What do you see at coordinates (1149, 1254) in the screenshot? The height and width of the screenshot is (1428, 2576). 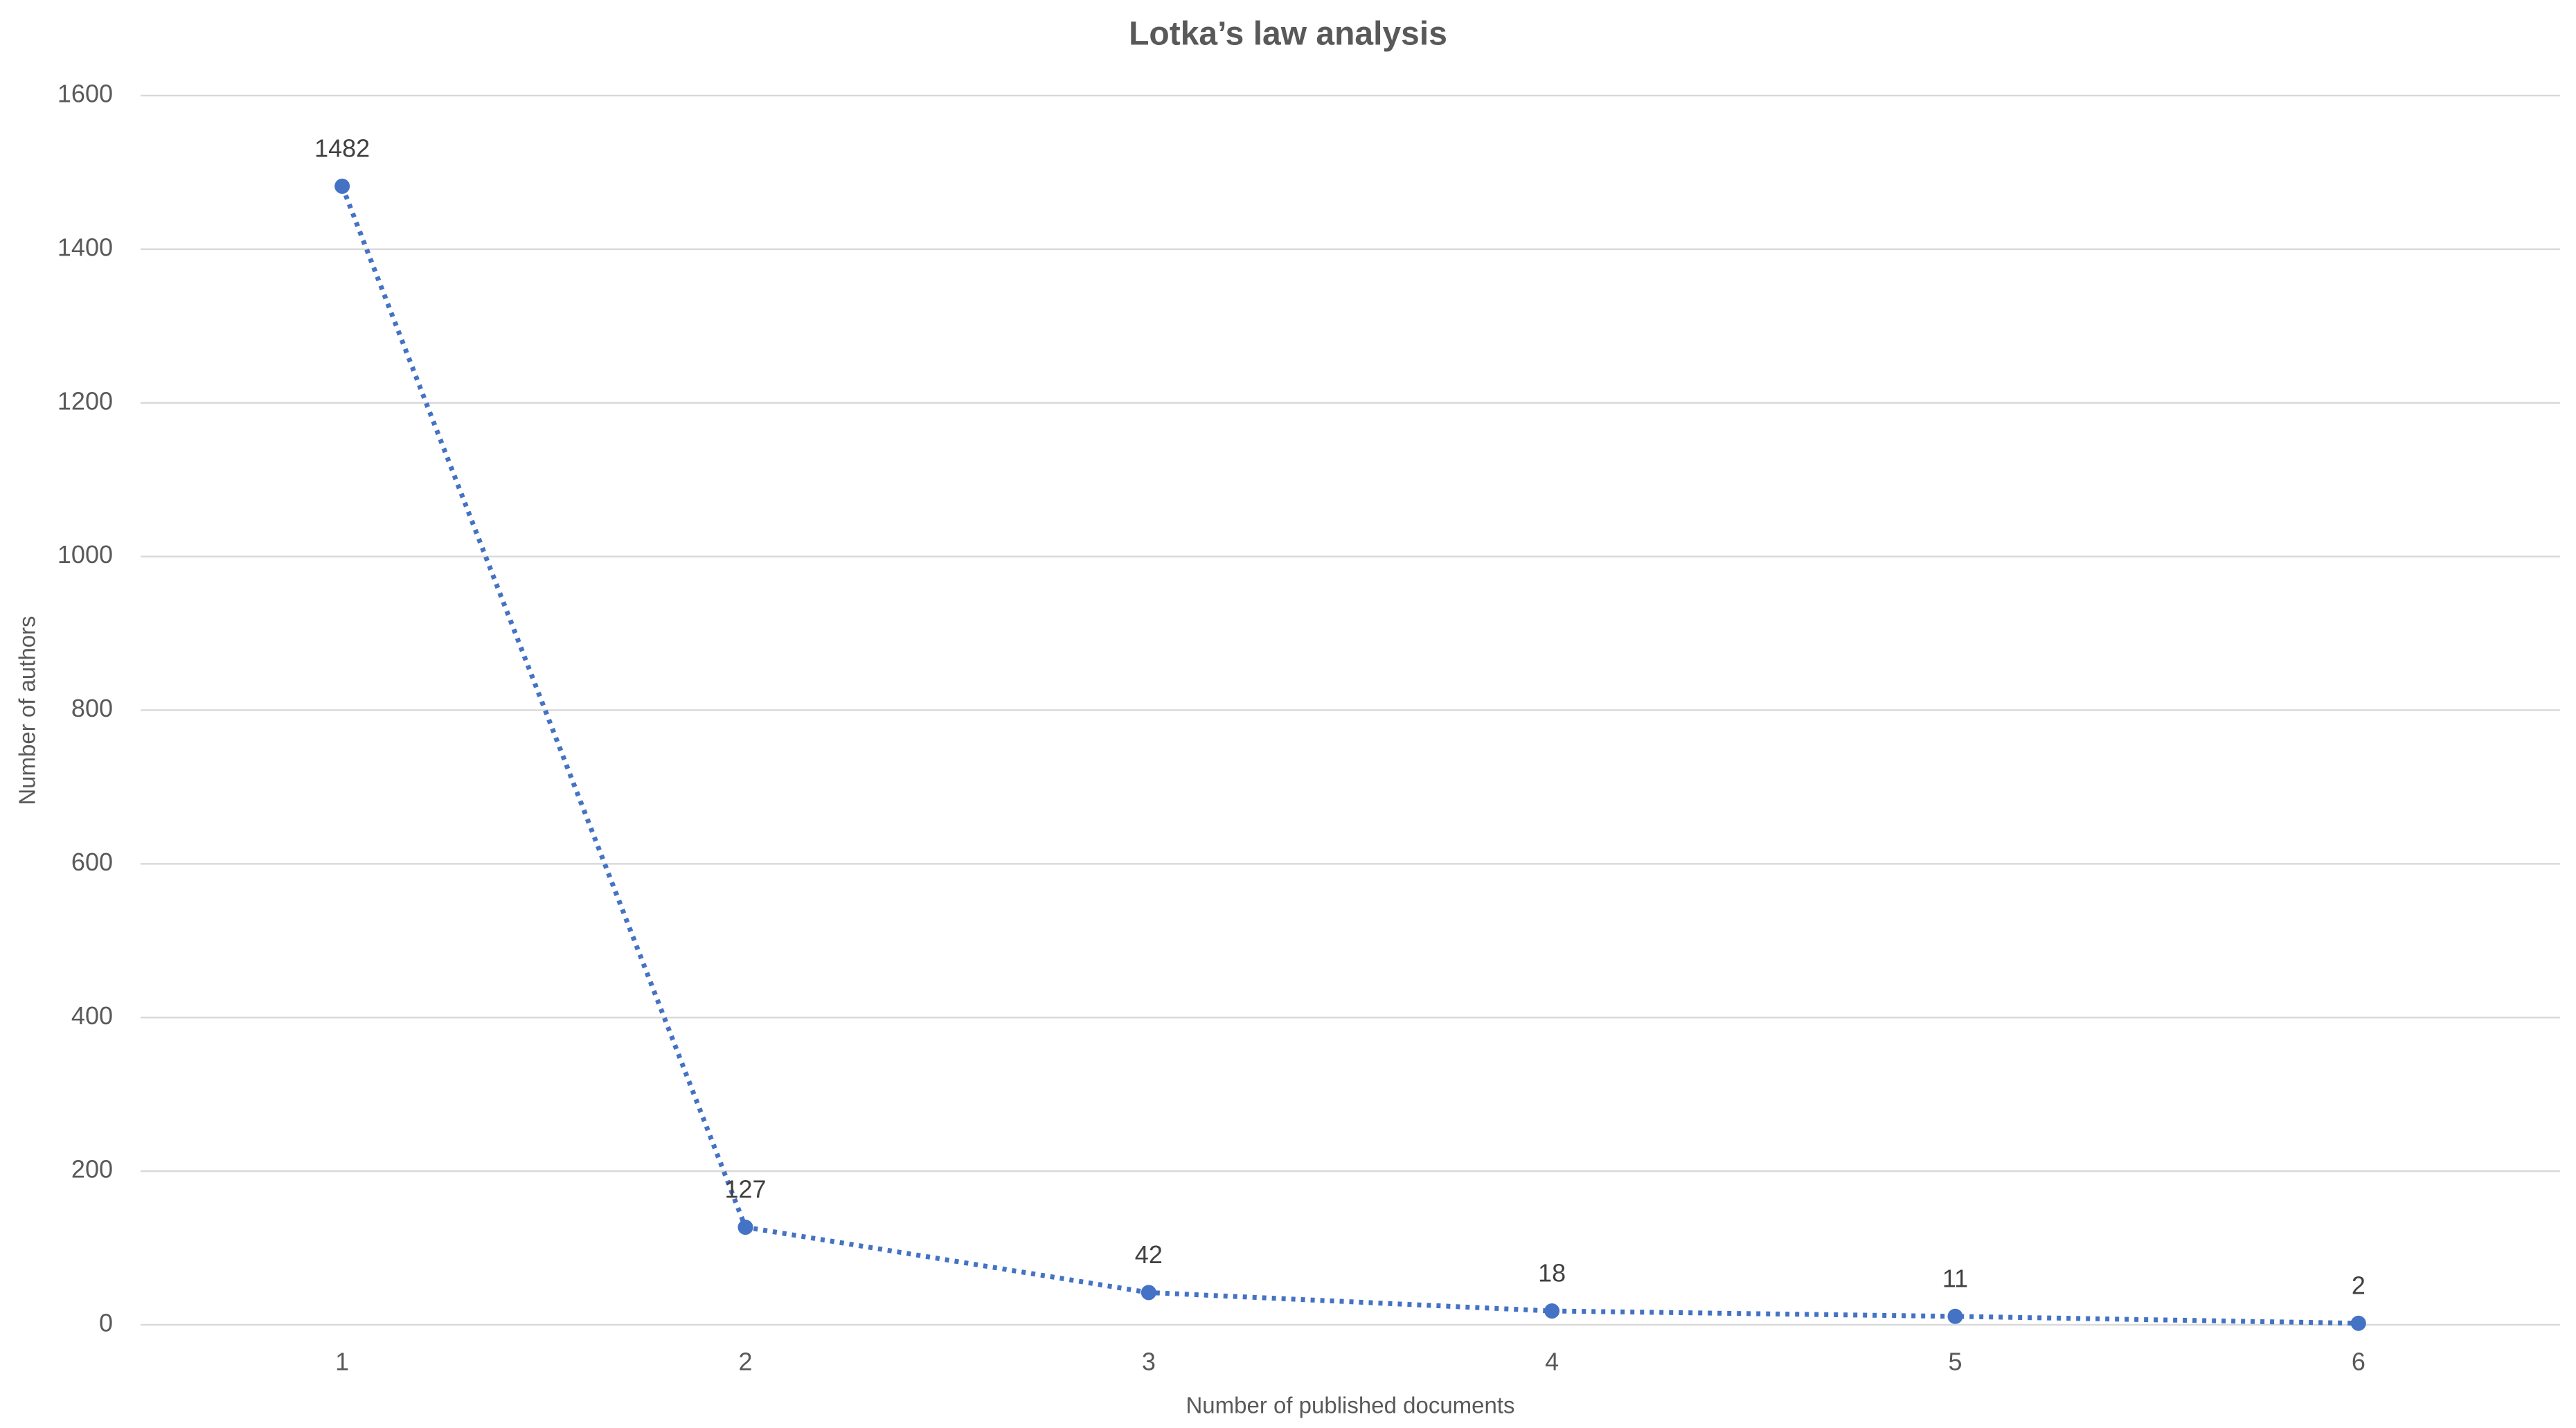 I see `data-label: 42` at bounding box center [1149, 1254].